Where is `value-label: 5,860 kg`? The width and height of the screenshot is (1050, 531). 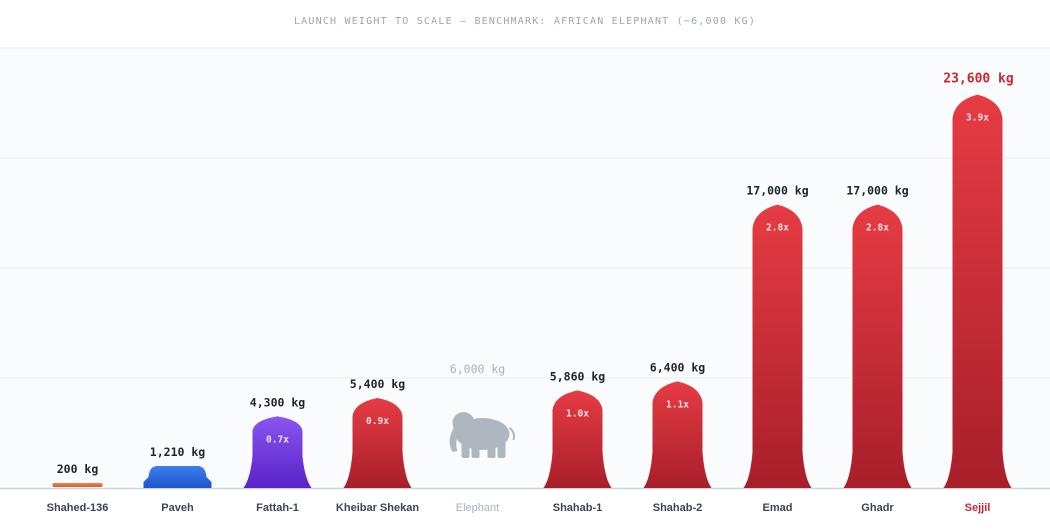
value-label: 5,860 kg is located at coordinates (577, 376).